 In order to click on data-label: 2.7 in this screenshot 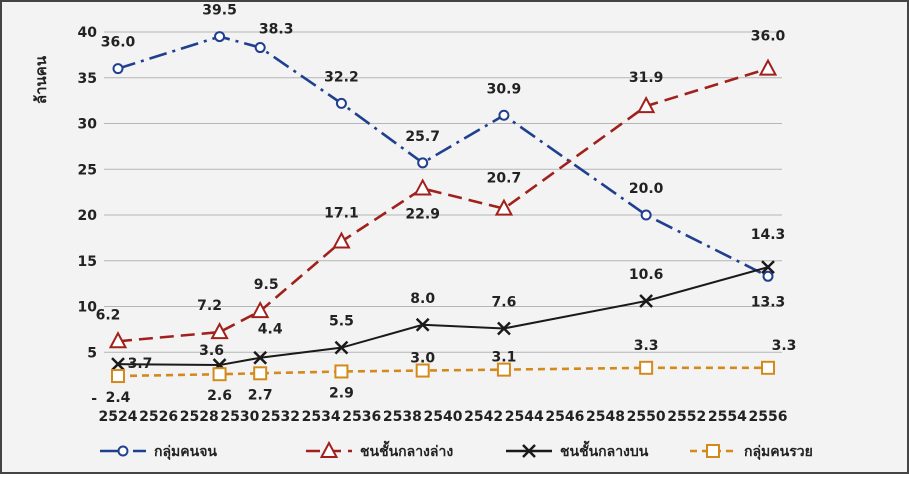, I will do `click(260, 395)`.